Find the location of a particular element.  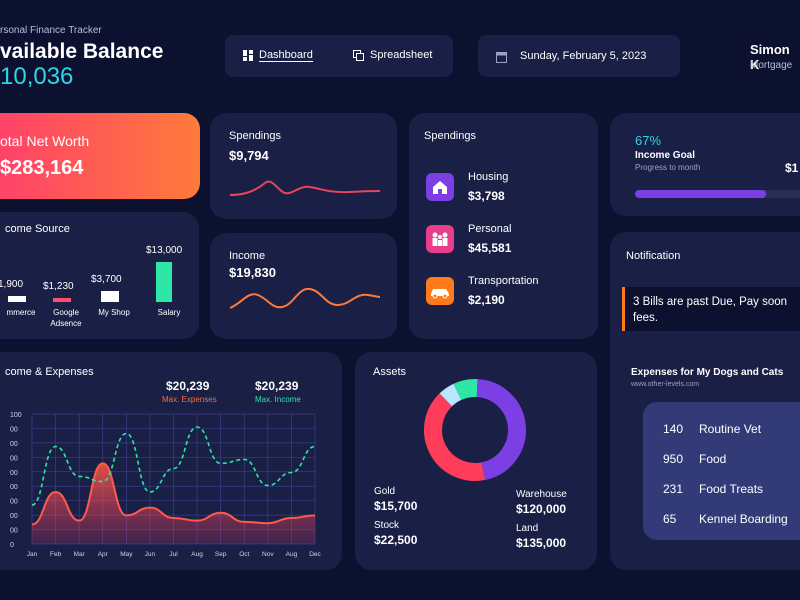

x-tick-label: Jan is located at coordinates (32, 554).